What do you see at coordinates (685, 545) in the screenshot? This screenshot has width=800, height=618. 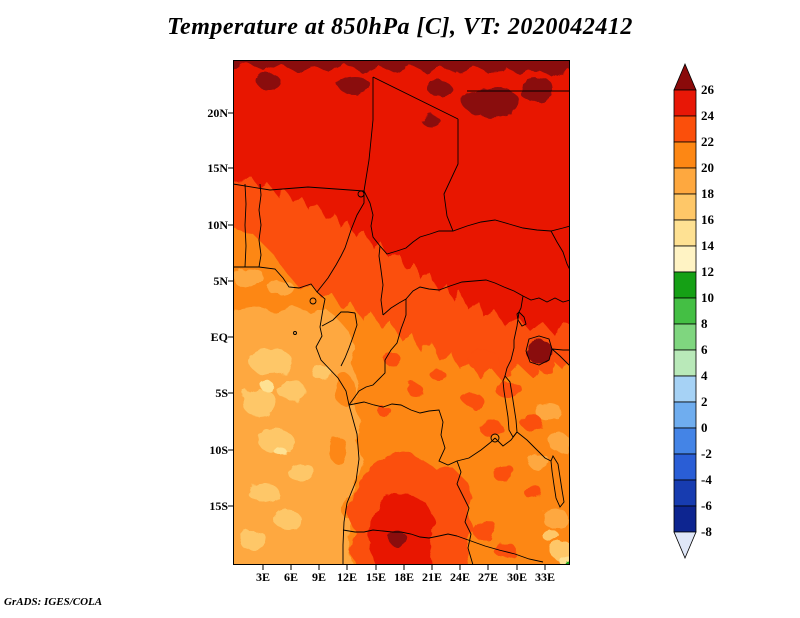 I see `colorbar-arrow-bottom` at bounding box center [685, 545].